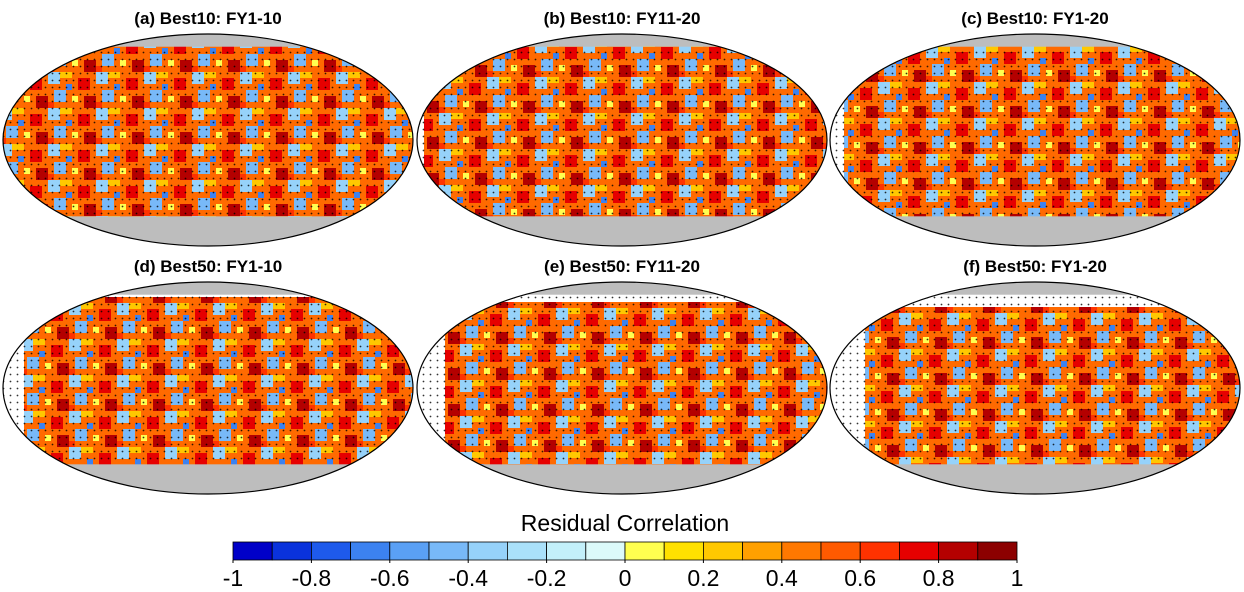 The image size is (1244, 592). Describe the element at coordinates (233, 578) in the screenshot. I see `colorbar-tick-label: -1` at that location.